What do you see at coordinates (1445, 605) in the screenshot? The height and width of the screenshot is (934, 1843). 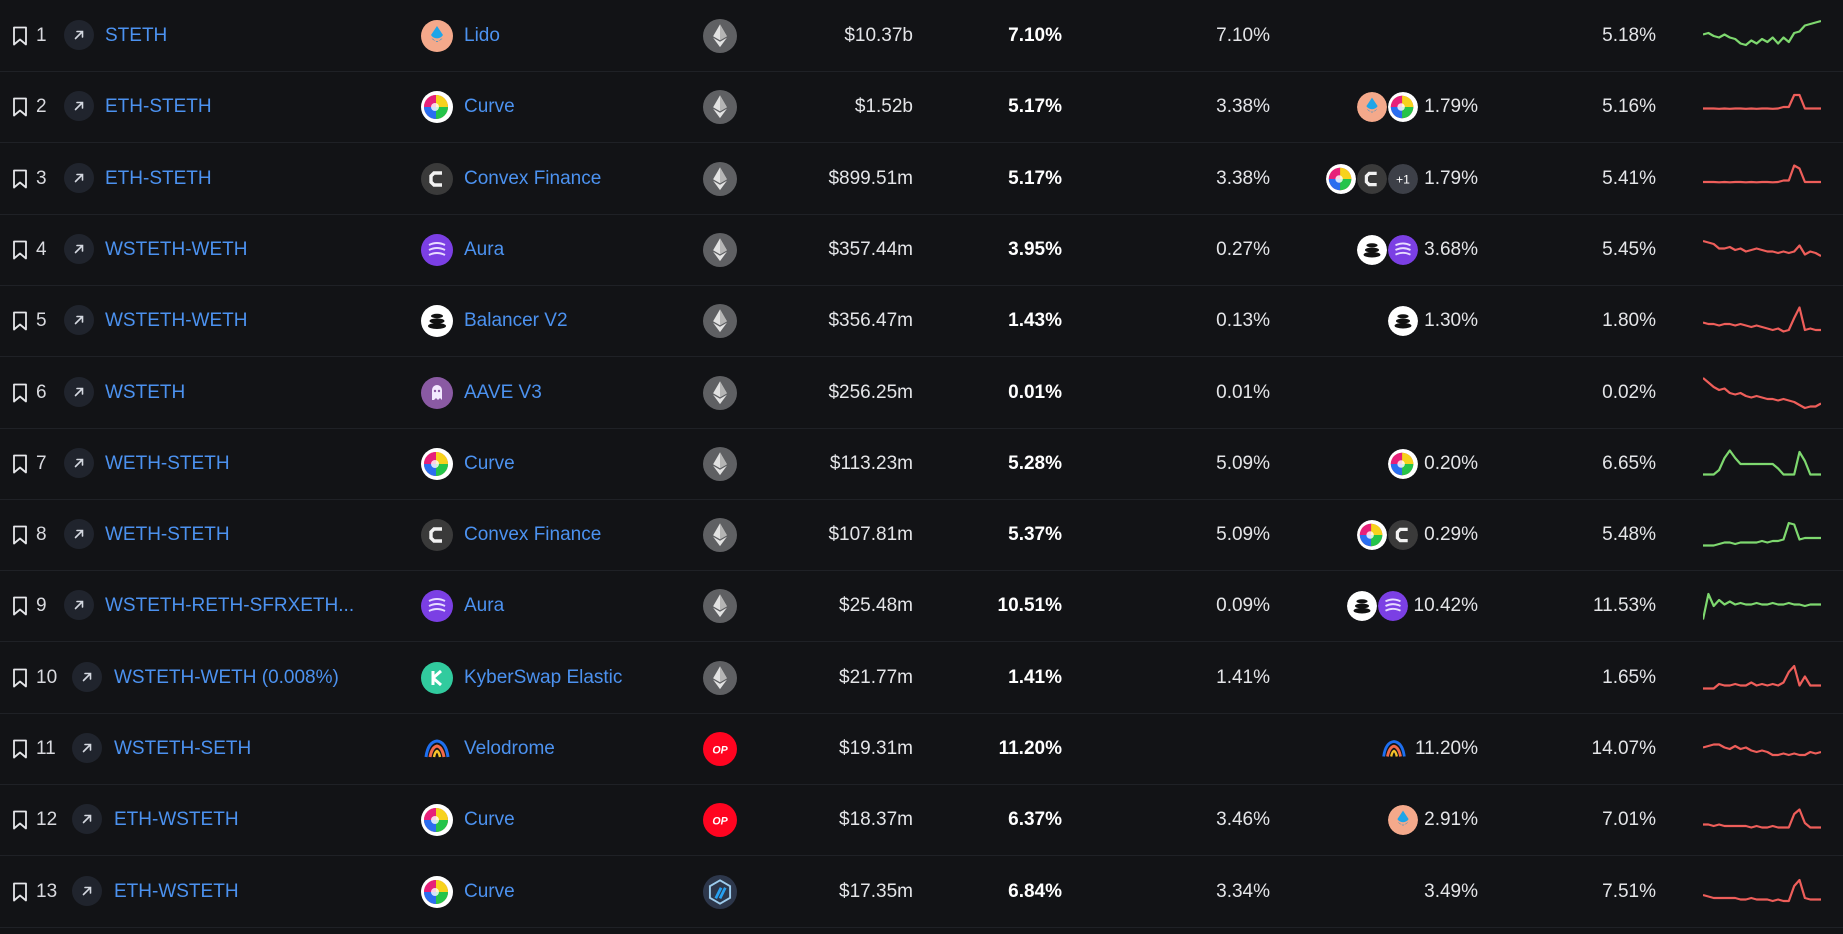 I see `reward-apy-value: 10.42%` at bounding box center [1445, 605].